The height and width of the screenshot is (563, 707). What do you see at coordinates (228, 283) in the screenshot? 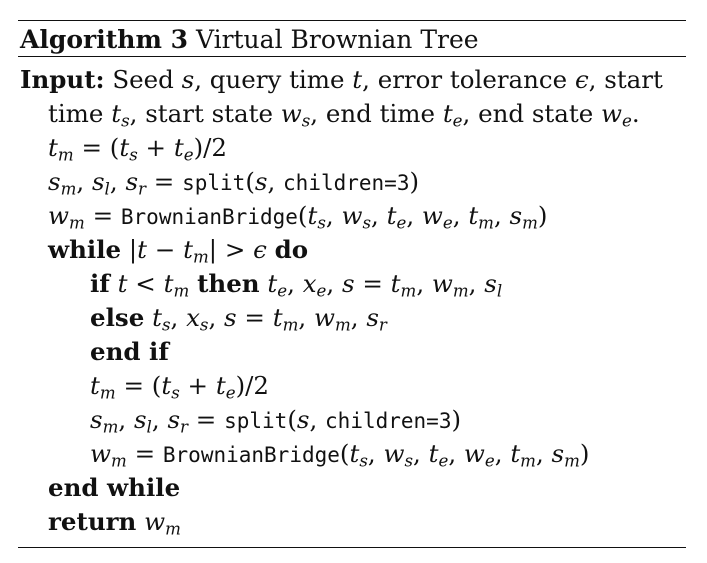
I see `then-keyword: then` at bounding box center [228, 283].